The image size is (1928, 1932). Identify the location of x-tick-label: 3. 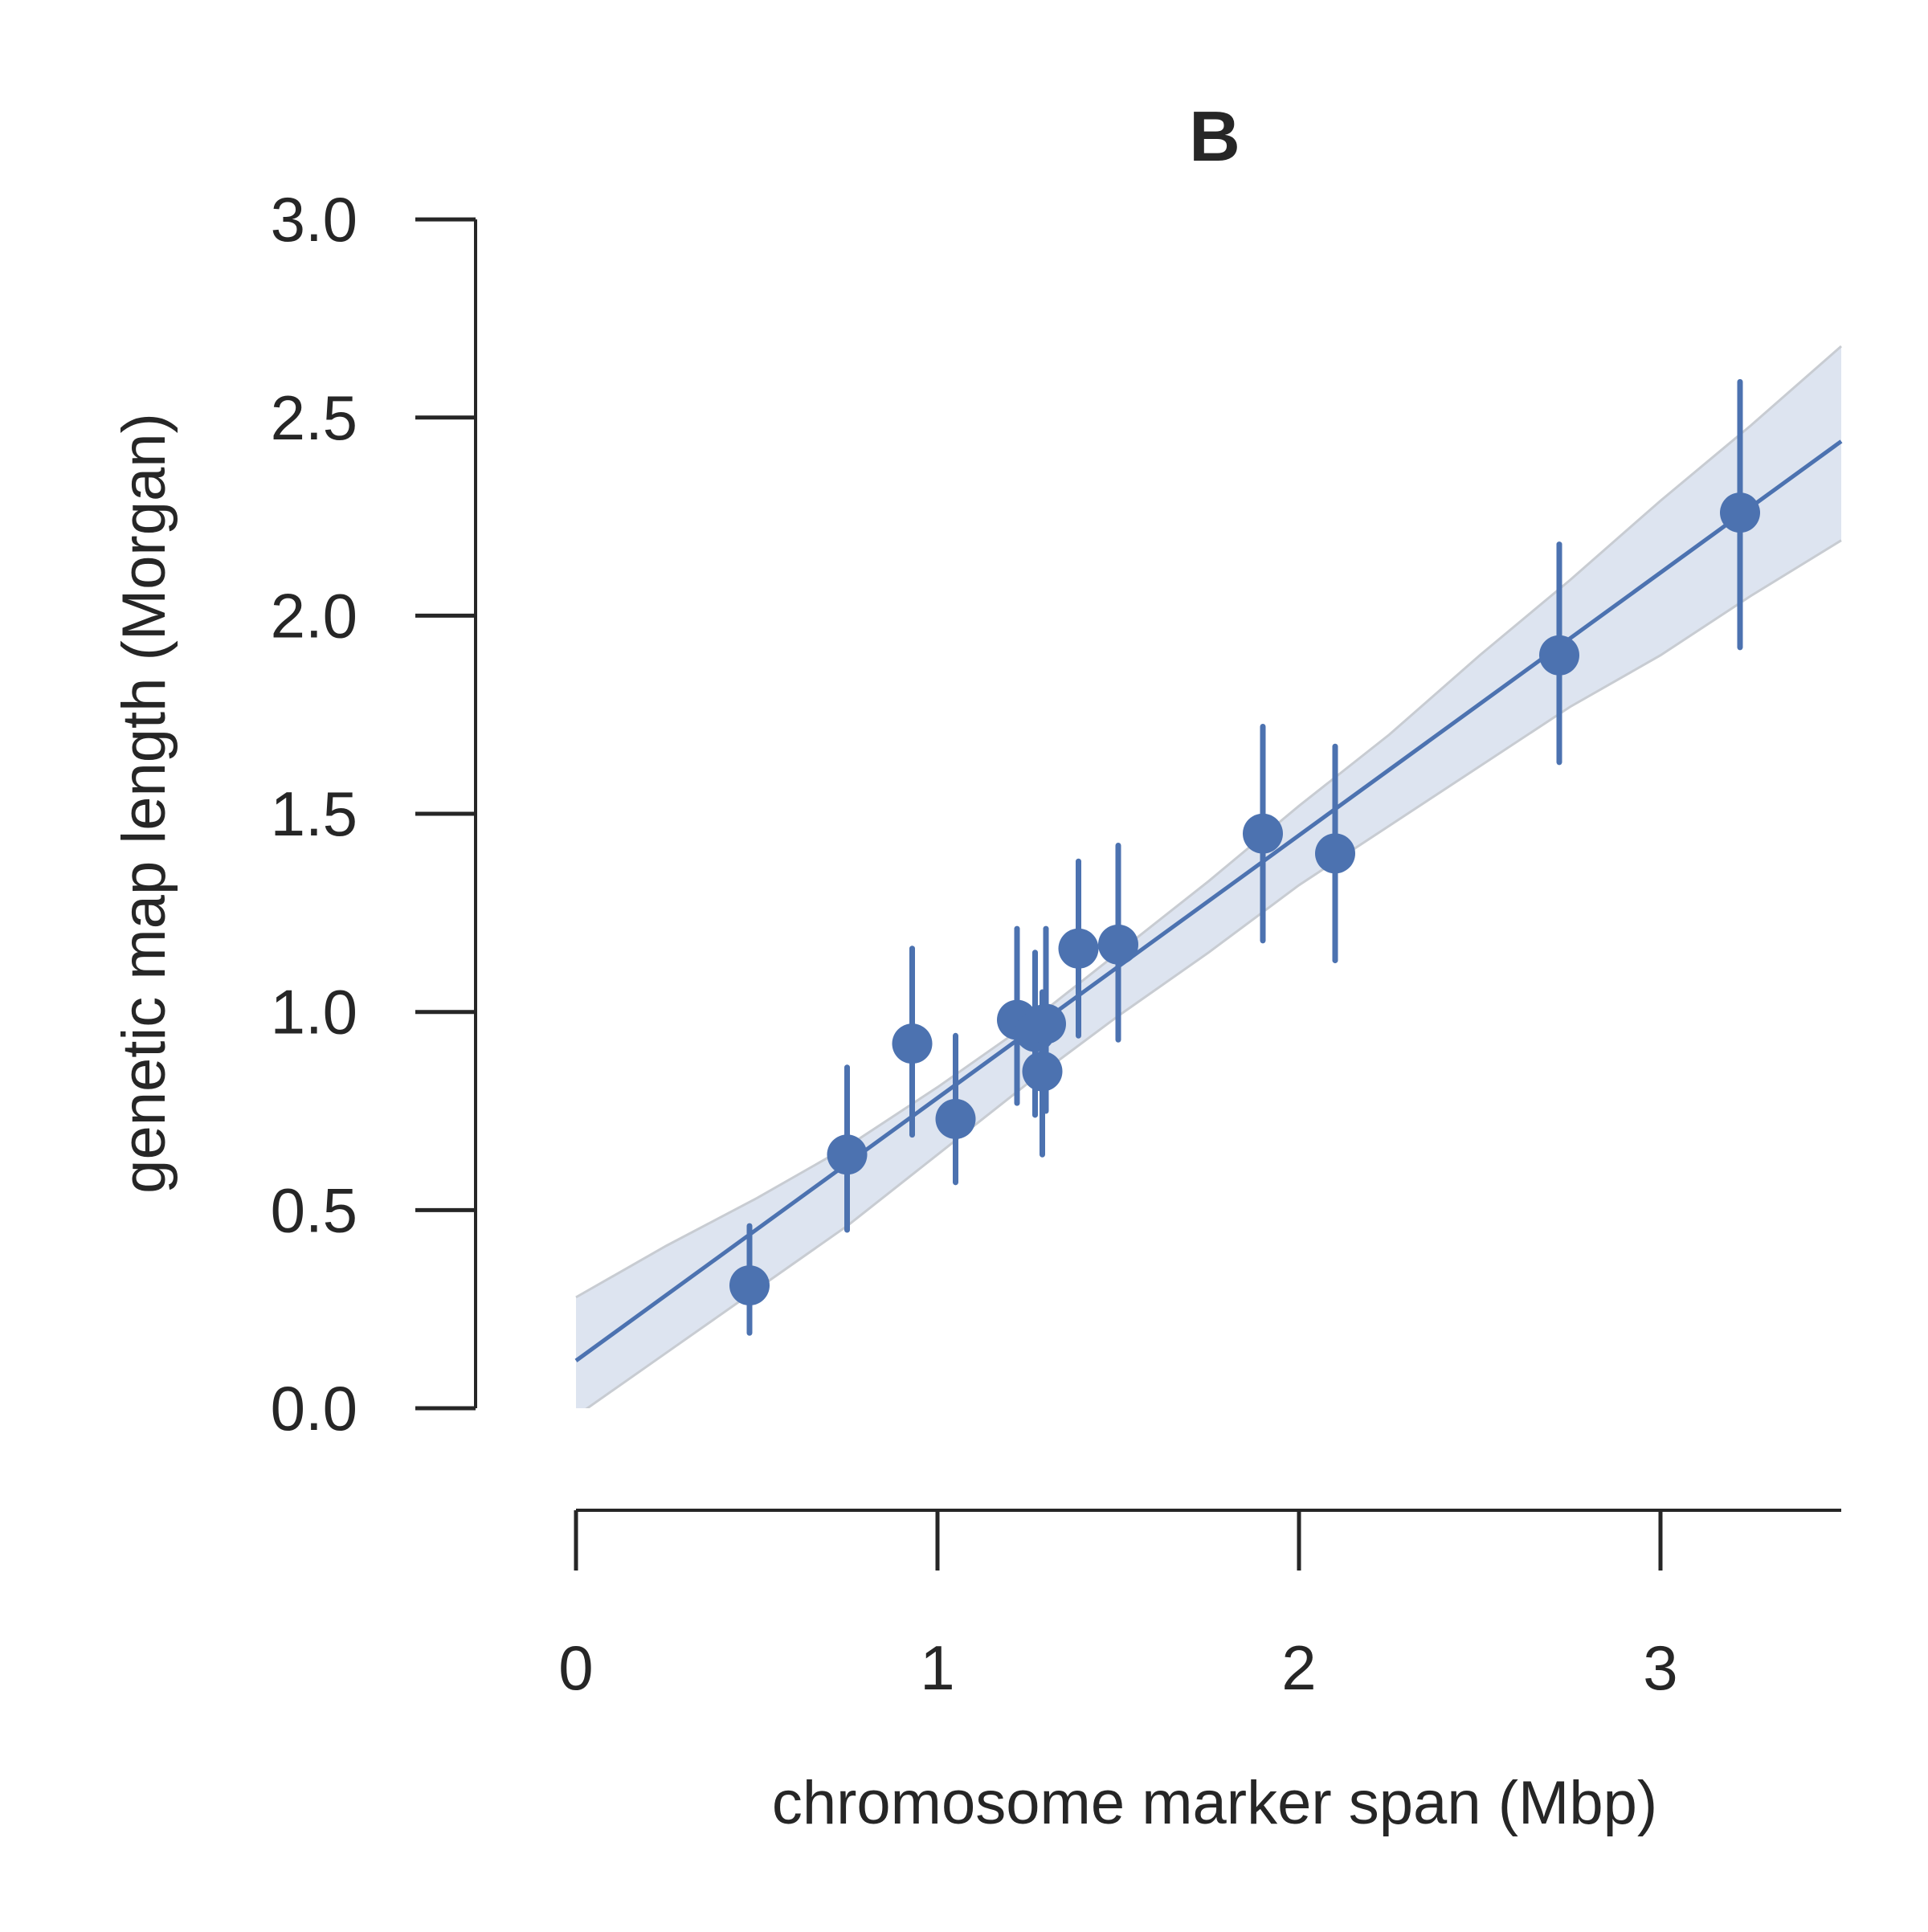
(1660, 1668).